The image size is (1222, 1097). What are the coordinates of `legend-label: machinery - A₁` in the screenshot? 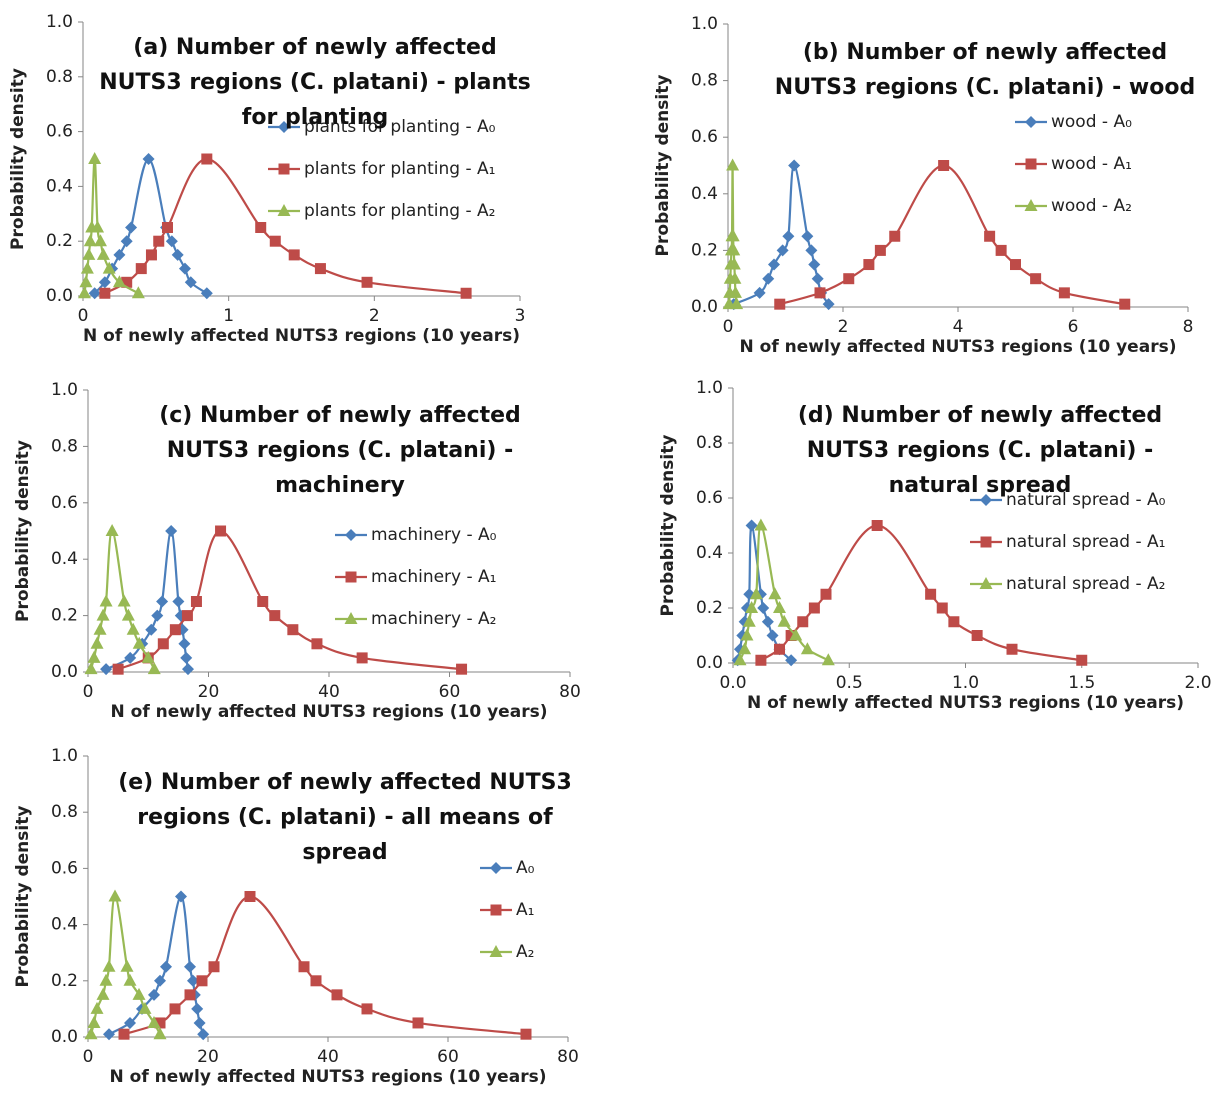 It's located at (434, 577).